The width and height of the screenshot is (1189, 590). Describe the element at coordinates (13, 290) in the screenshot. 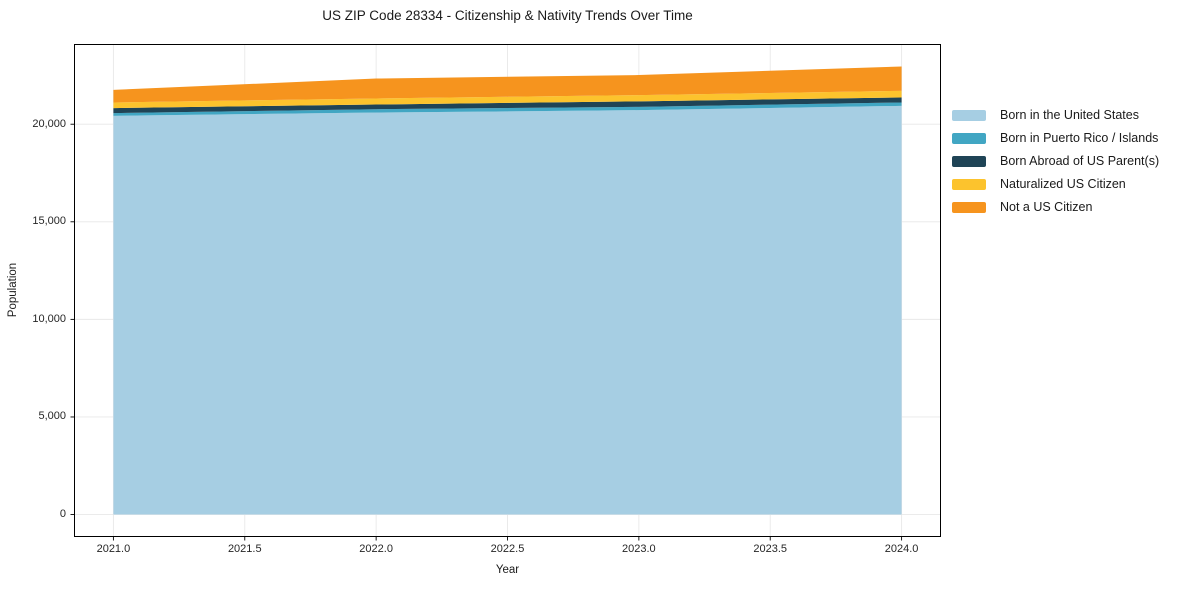

I see `y-axis-label: Population` at that location.